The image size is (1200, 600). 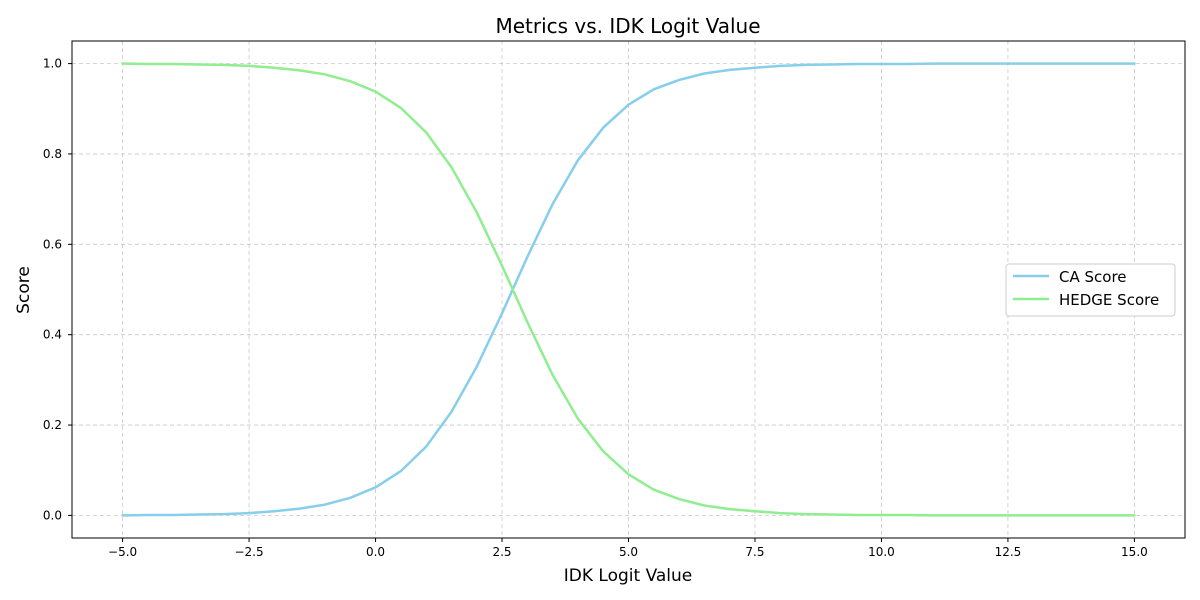 I want to click on x-tick-label: 5.0, so click(x=628, y=552).